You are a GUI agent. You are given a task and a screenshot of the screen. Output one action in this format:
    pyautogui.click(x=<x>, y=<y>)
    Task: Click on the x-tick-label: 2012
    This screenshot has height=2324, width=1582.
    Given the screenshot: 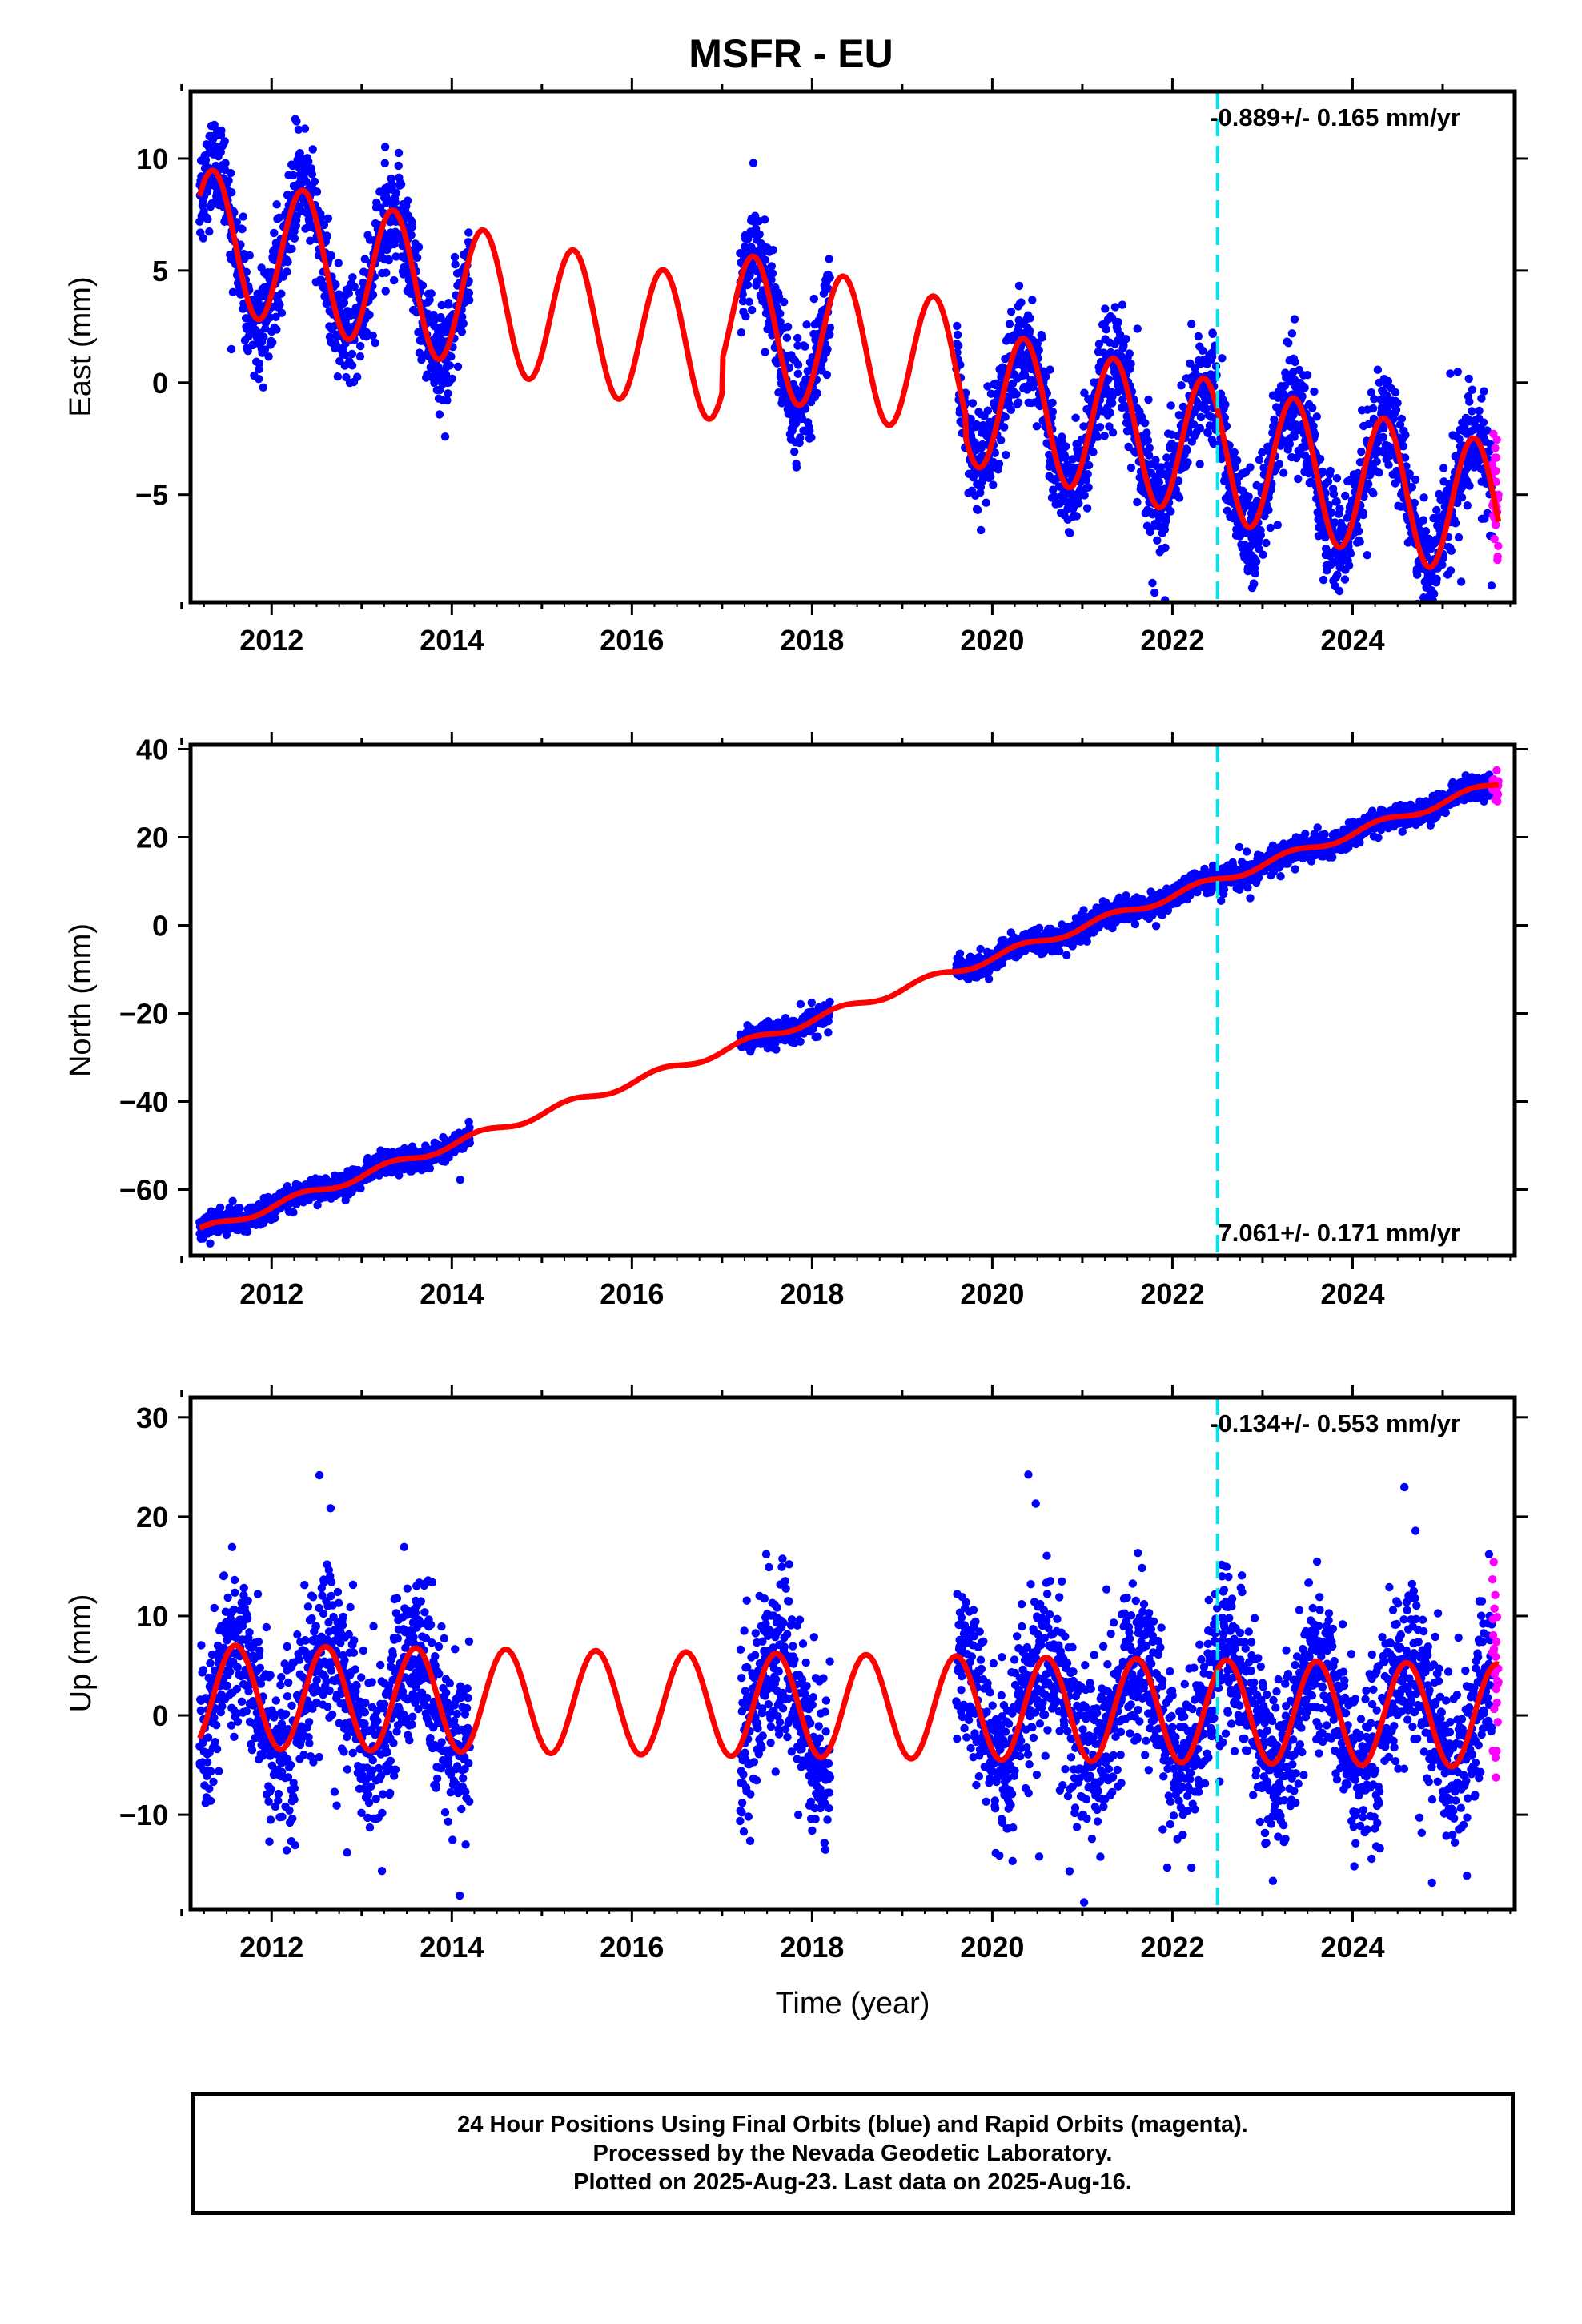 What is the action you would take?
    pyautogui.click(x=271, y=640)
    